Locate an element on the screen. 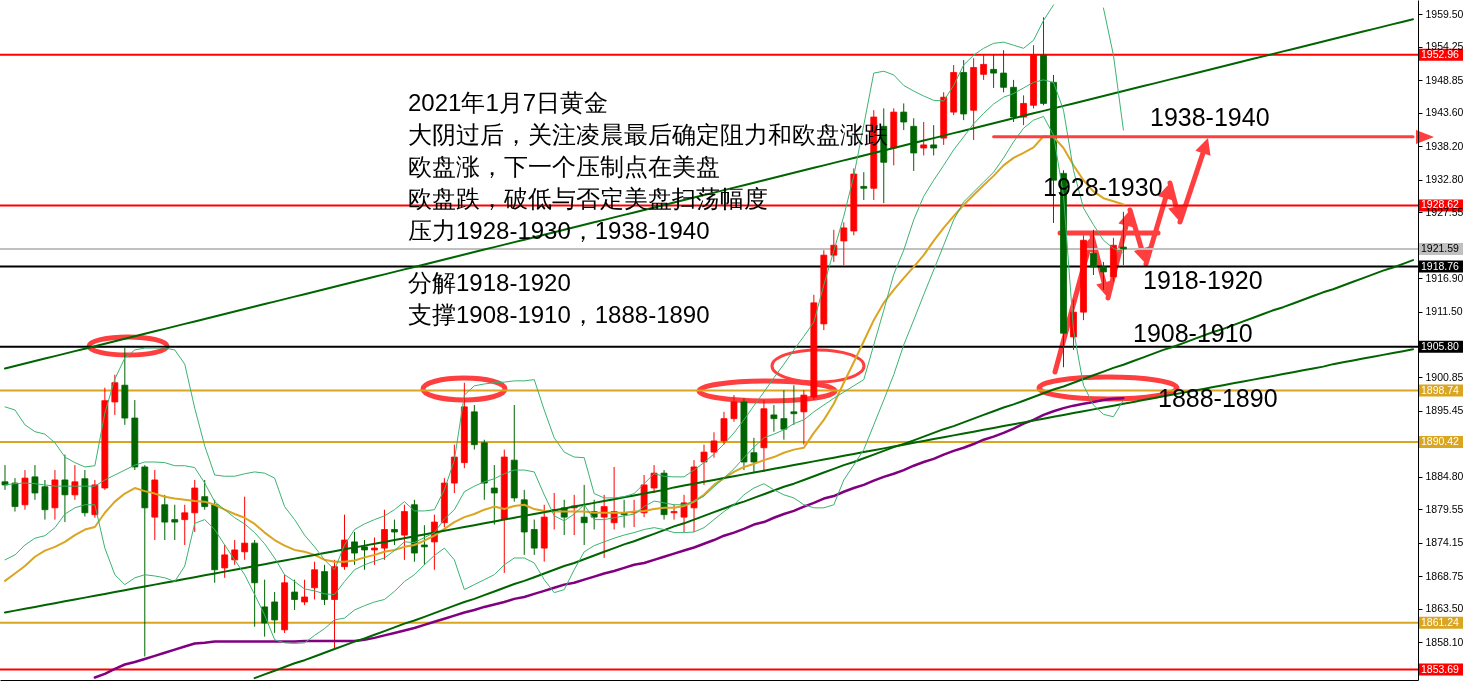 The height and width of the screenshot is (683, 1466). annotation: 支撑1908-1910，1888-1890 is located at coordinates (559, 314).